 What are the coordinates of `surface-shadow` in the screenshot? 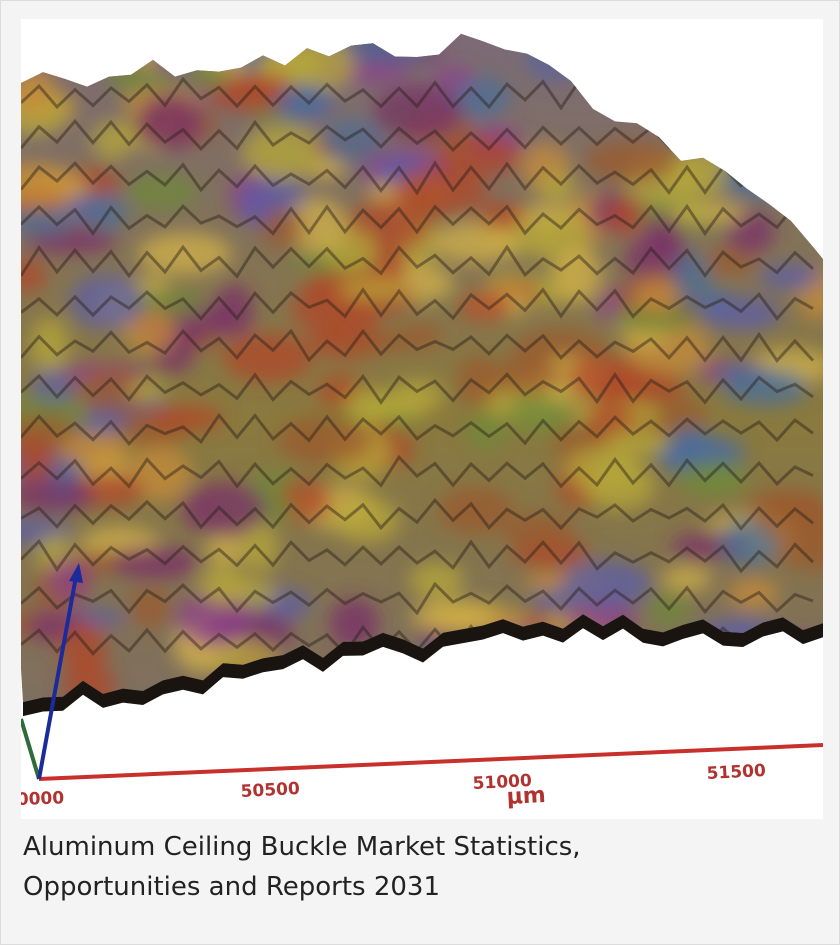 It's located at (423, 662).